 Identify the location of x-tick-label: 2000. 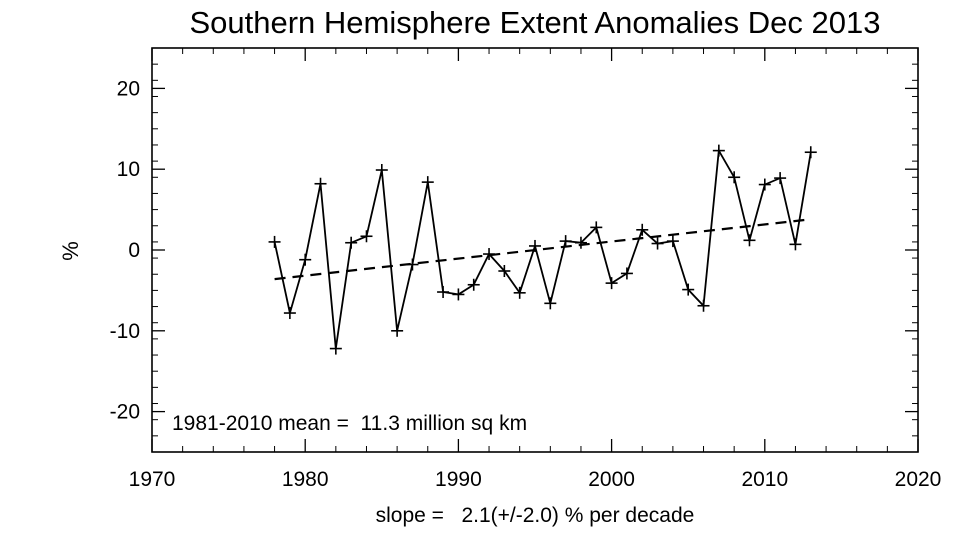
(611, 479).